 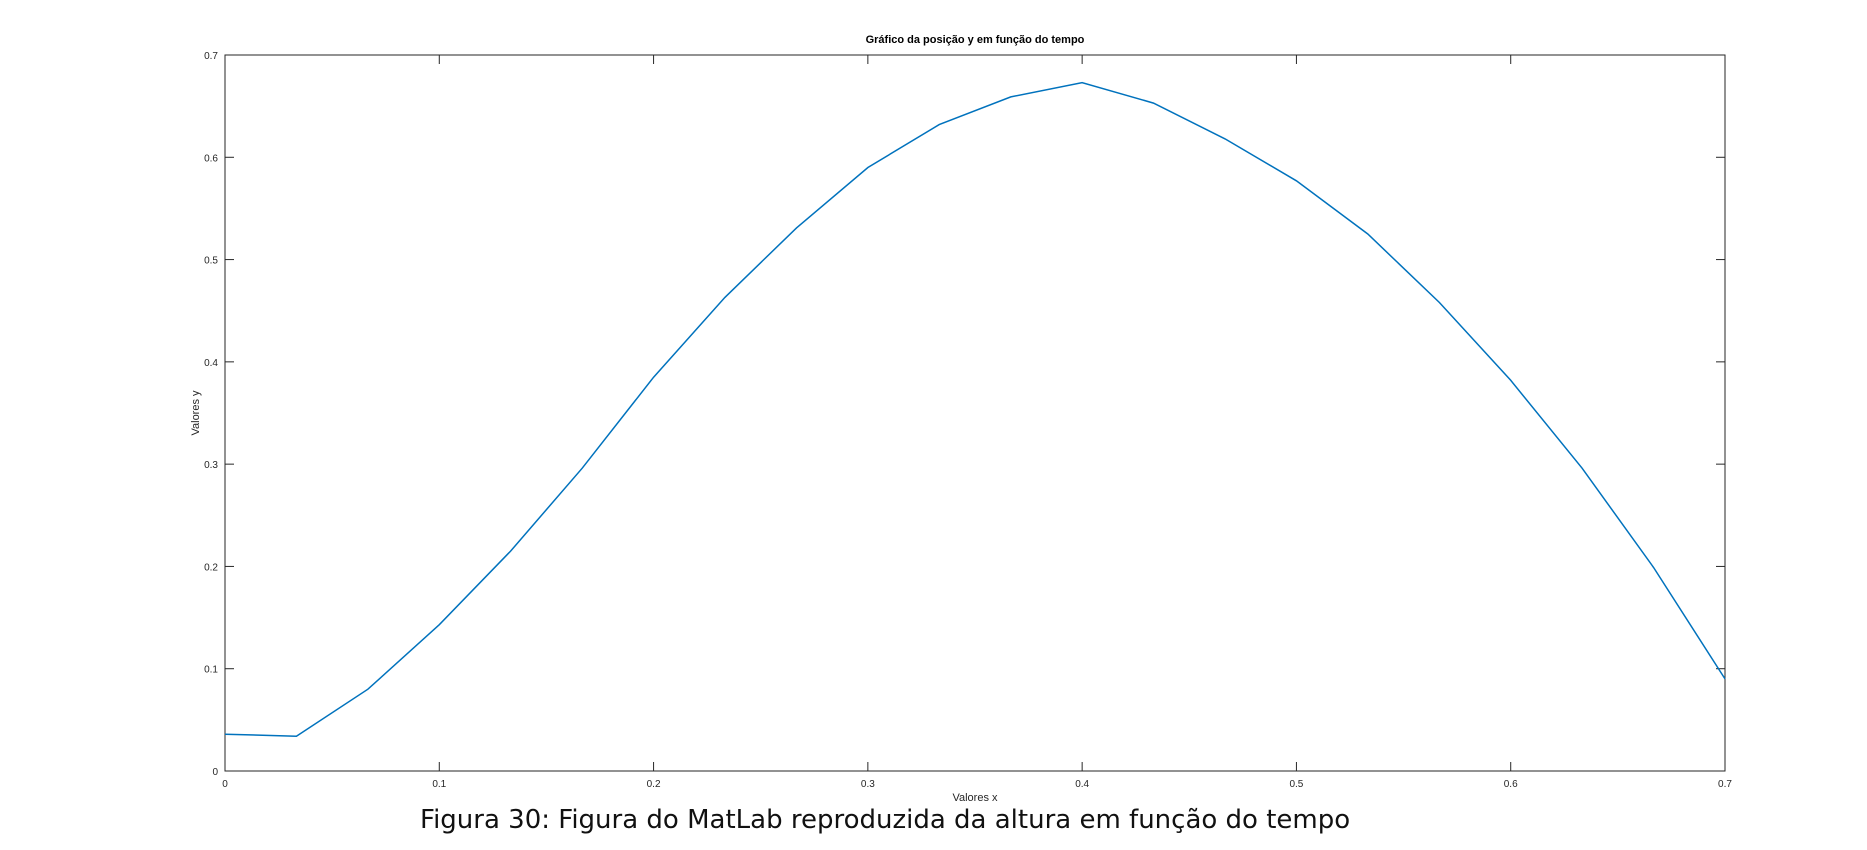 What do you see at coordinates (1296, 784) in the screenshot?
I see `x-tick-label: 0.5` at bounding box center [1296, 784].